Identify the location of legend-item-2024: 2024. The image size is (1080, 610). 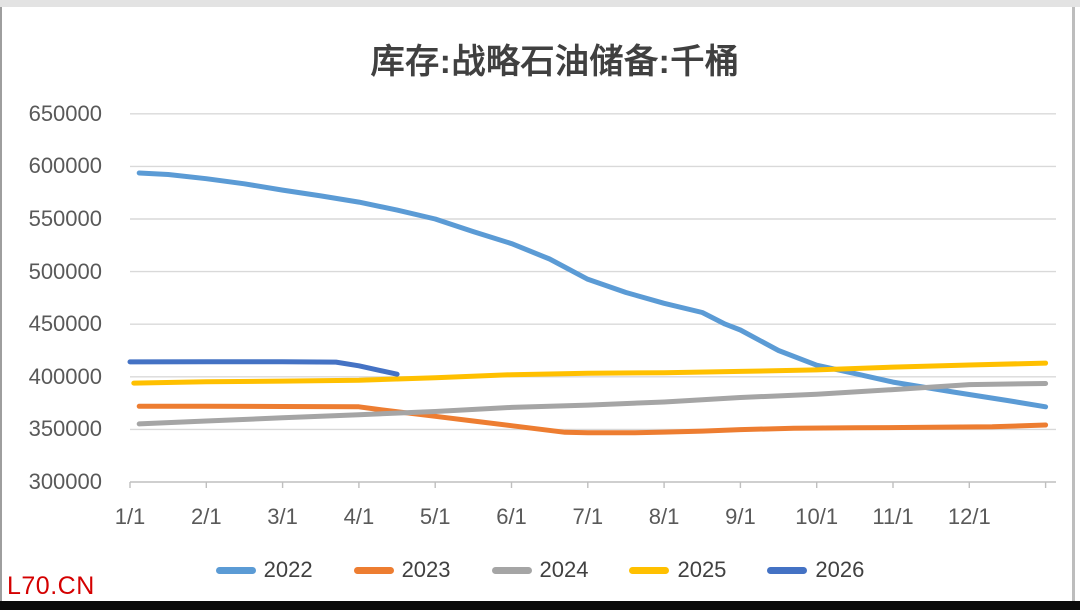
(540, 570).